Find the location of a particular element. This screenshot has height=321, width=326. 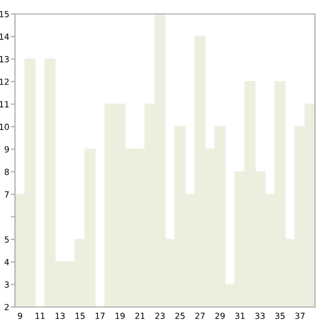

y-tick-label: 3 is located at coordinates (6, 284).